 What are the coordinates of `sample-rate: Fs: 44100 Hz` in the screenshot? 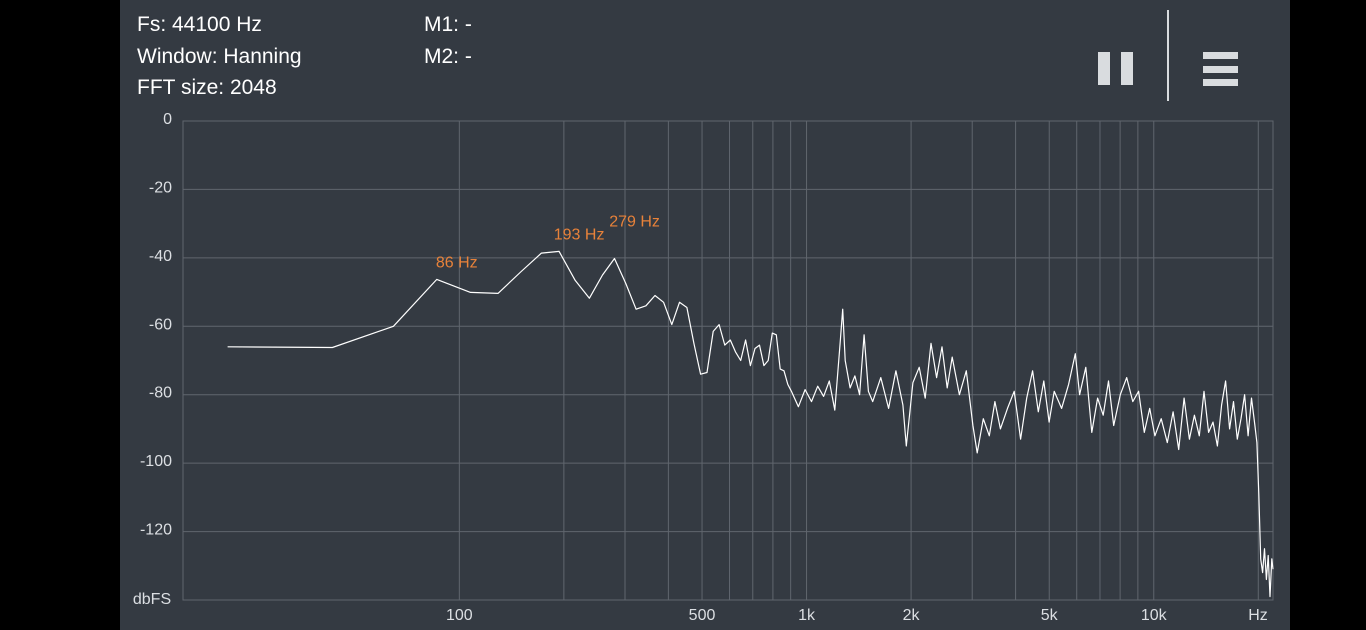 It's located at (199, 24).